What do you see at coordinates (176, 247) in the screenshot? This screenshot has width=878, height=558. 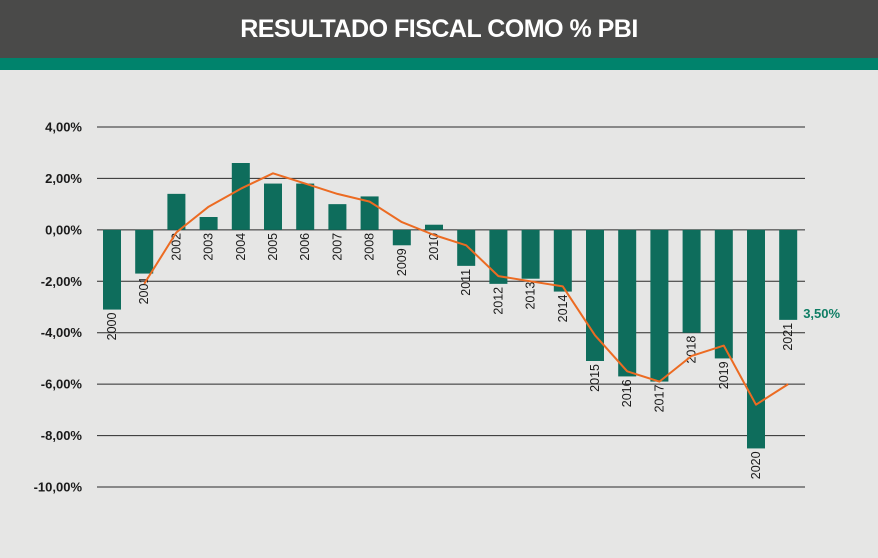 I see `x-tick-label: 2002` at bounding box center [176, 247].